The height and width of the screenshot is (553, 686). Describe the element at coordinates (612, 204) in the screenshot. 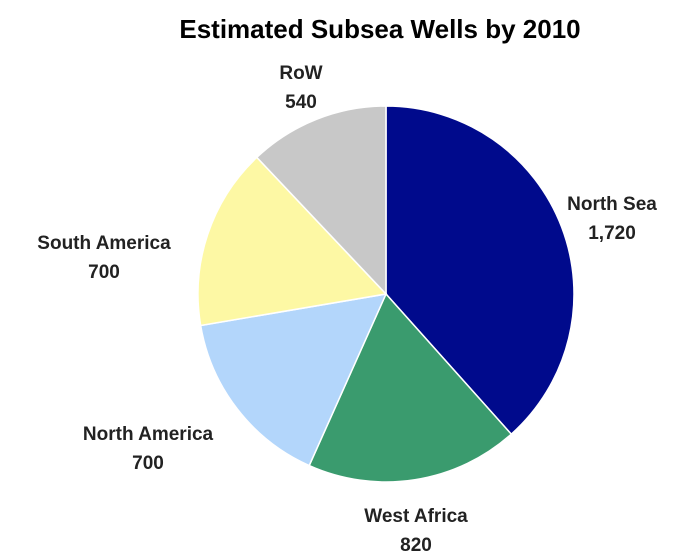

I see `slice-label-north-sea: North Sea` at that location.